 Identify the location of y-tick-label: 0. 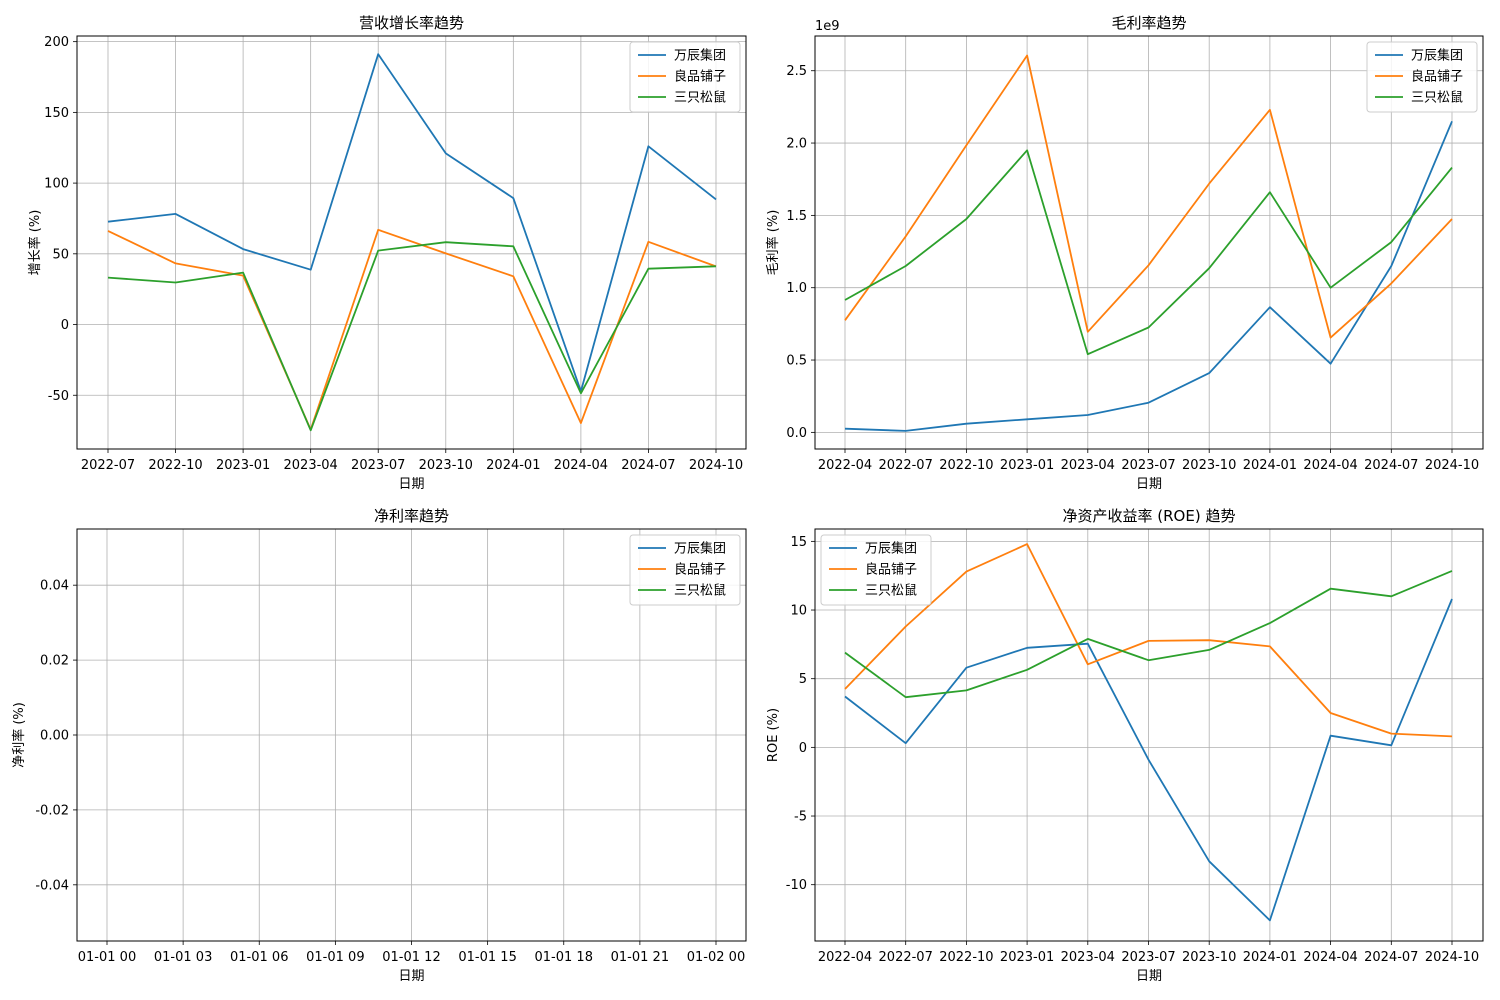
(65, 325).